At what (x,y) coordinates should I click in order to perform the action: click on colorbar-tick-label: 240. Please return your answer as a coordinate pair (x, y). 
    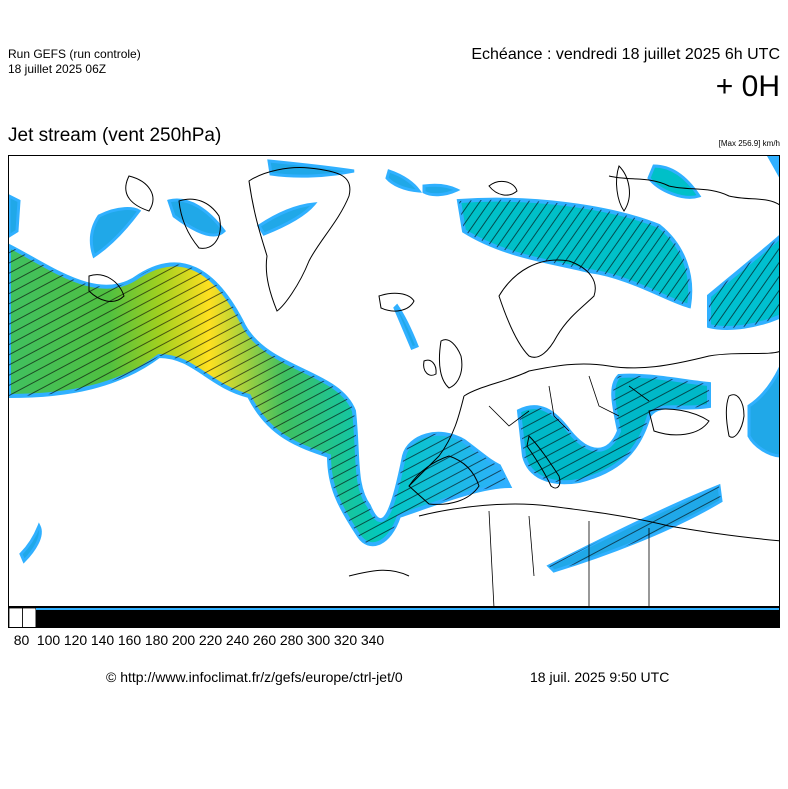
    Looking at the image, I should click on (237, 640).